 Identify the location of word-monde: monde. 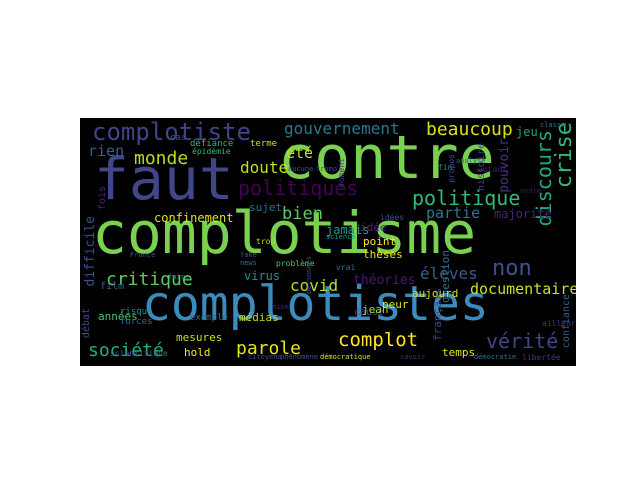
(161, 158).